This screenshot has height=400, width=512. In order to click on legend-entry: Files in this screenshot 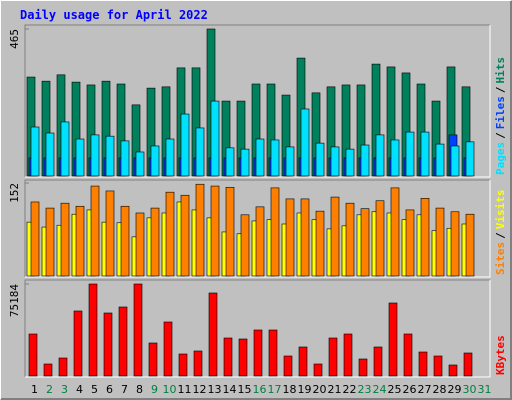, I will do `click(500, 112)`.